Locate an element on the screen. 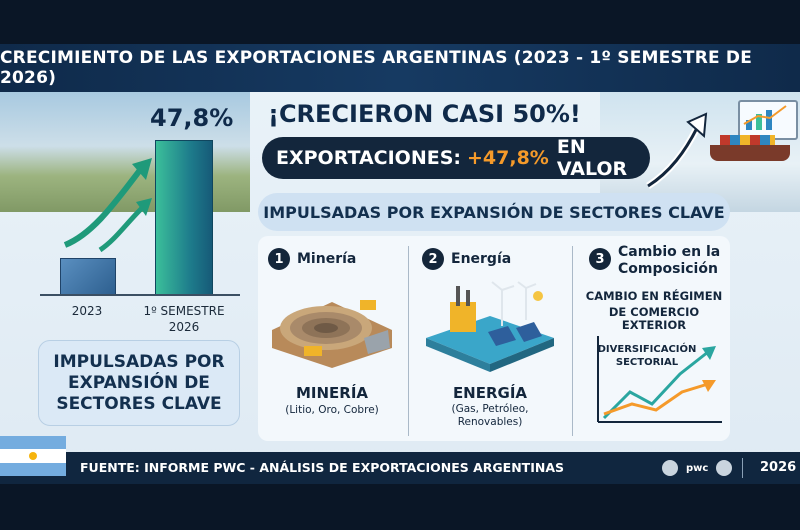  energy-plant-icon is located at coordinates (490, 326).